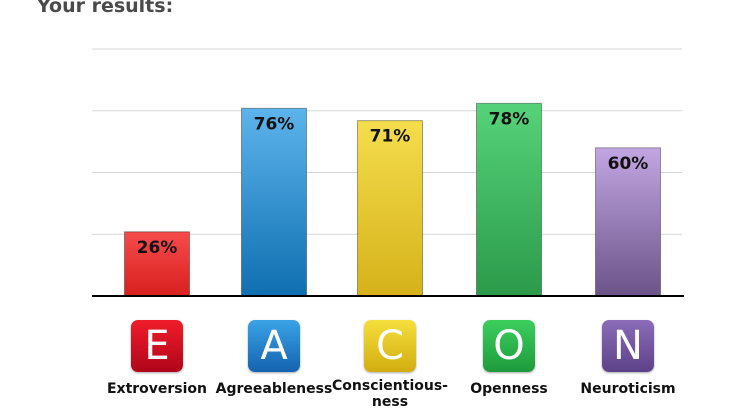 The width and height of the screenshot is (740, 419). I want to click on bar-extroversion, so click(157, 264).